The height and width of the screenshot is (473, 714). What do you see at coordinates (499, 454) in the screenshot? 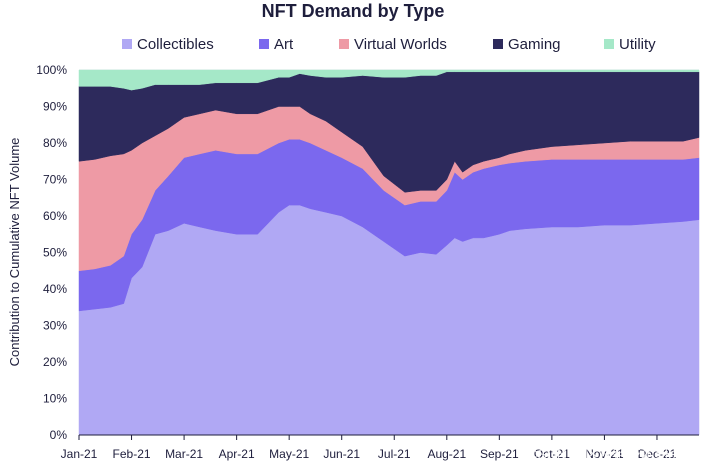
I see `x-tick-label: Sep-21` at bounding box center [499, 454].